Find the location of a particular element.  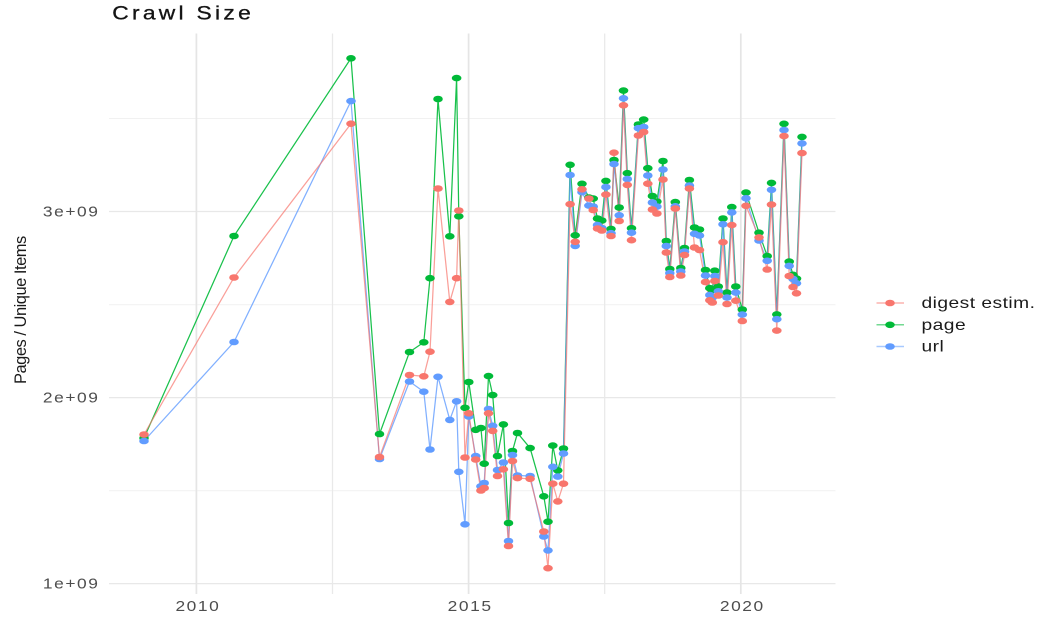

svg-text: 3e+09 is located at coordinates (71, 212).